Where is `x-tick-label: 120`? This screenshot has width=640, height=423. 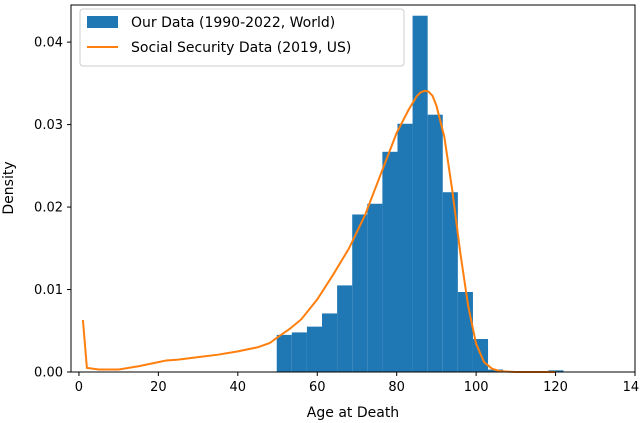
x-tick-label: 120 is located at coordinates (555, 387).